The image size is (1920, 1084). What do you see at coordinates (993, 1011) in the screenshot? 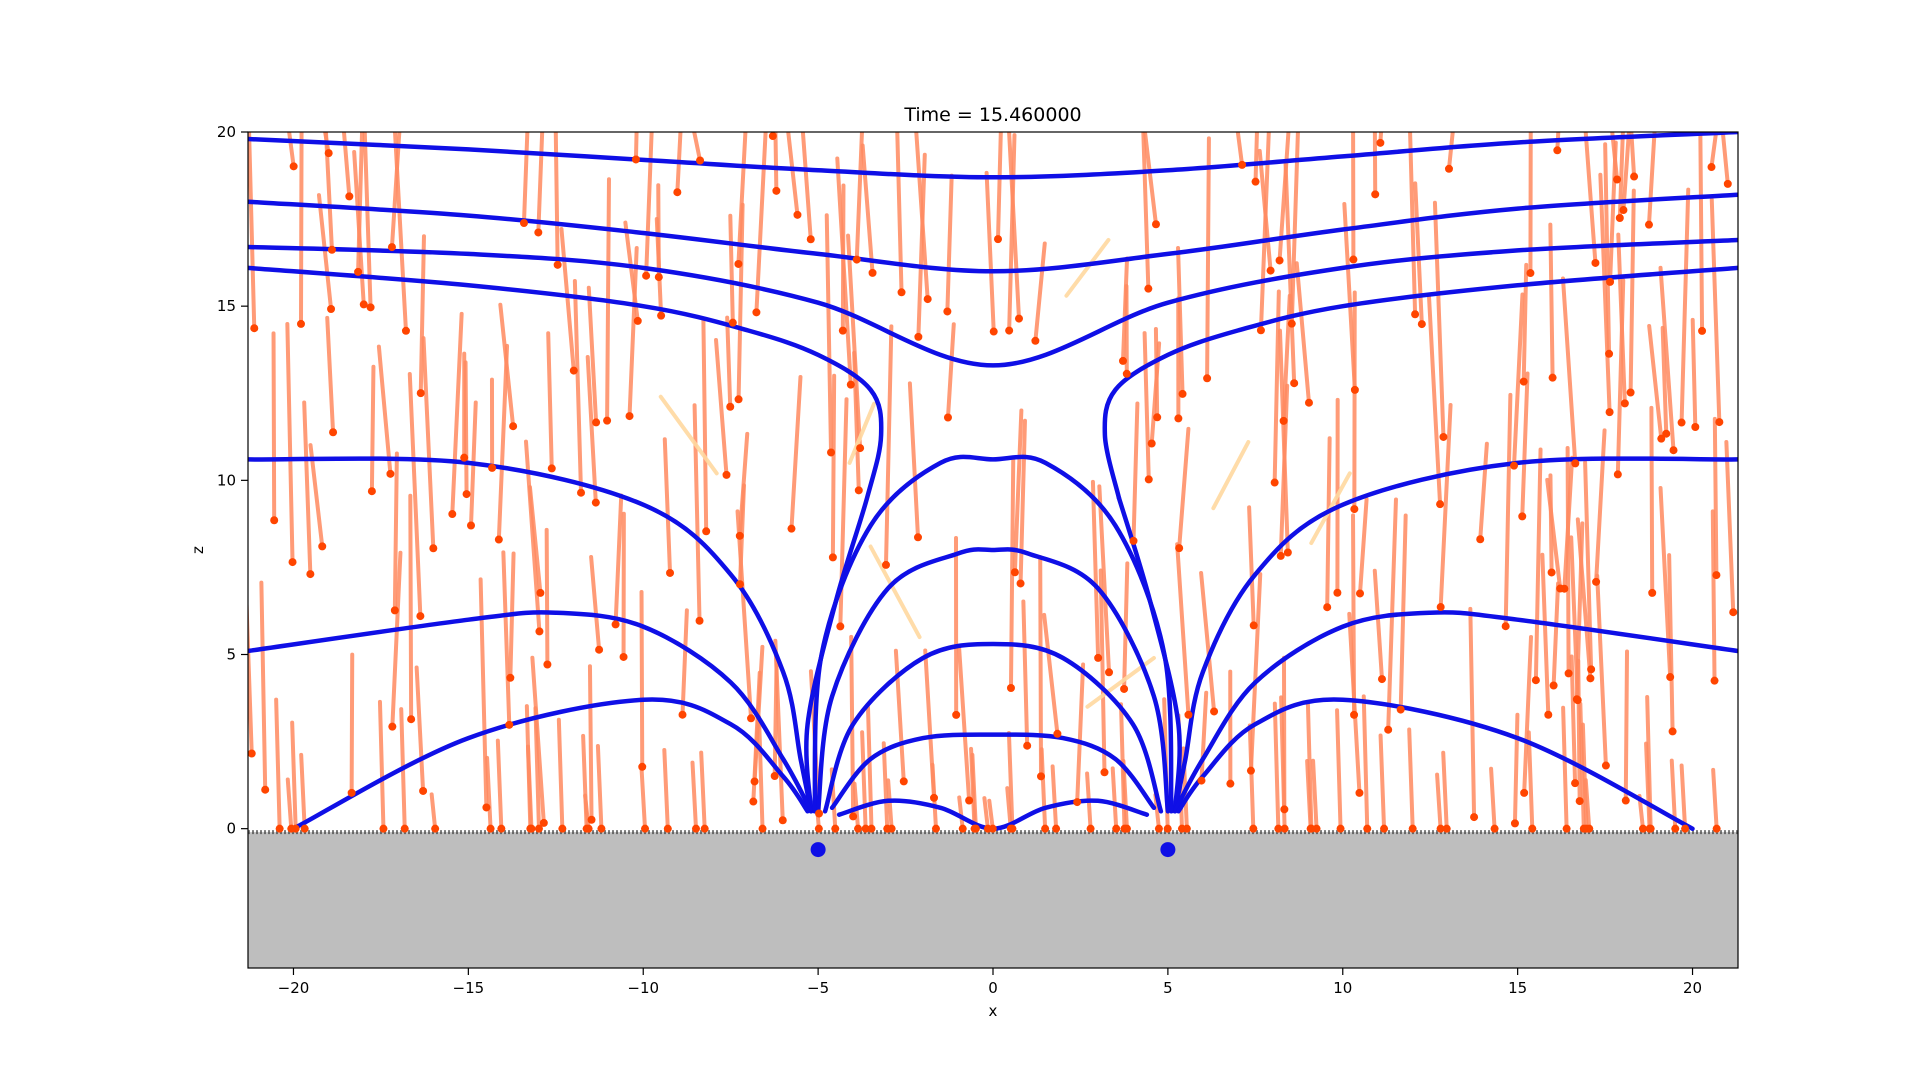
I see `x-axis-label: x` at bounding box center [993, 1011].